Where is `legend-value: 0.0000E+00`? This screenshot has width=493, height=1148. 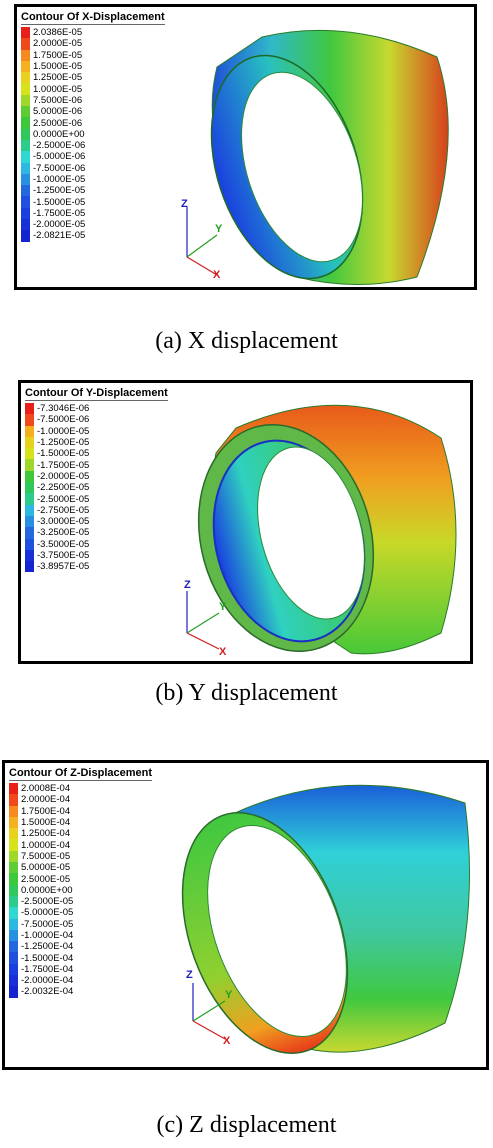 legend-value: 0.0000E+00 is located at coordinates (59, 134).